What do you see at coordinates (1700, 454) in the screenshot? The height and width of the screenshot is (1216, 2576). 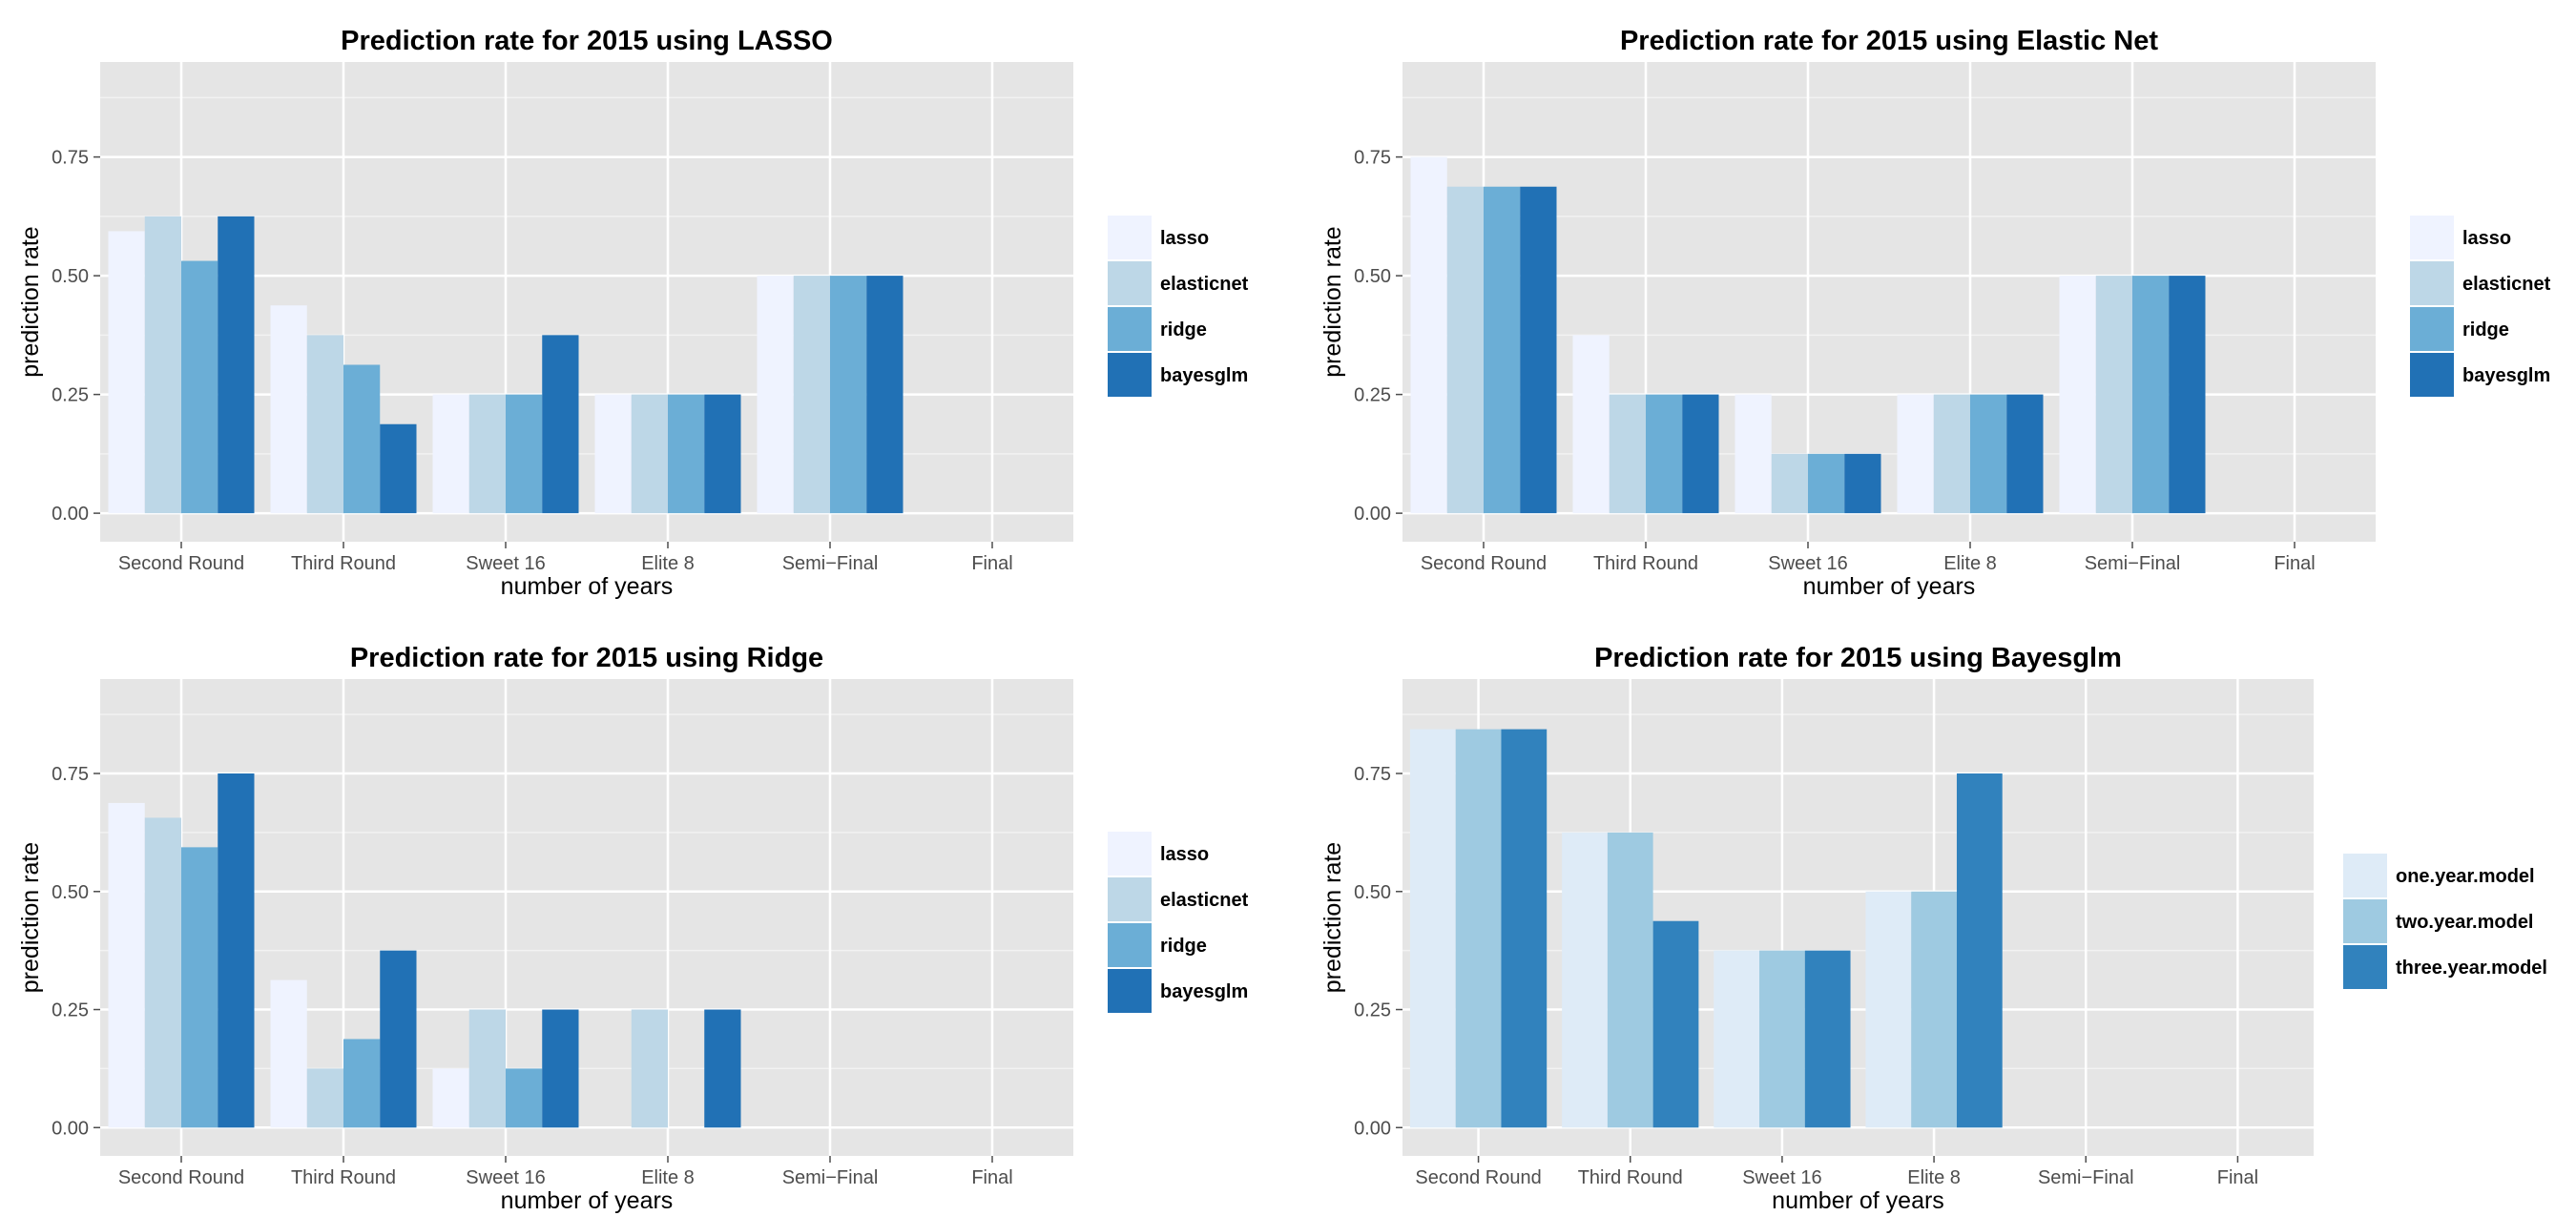 I see `bar-bayesglm-third-round` at bounding box center [1700, 454].